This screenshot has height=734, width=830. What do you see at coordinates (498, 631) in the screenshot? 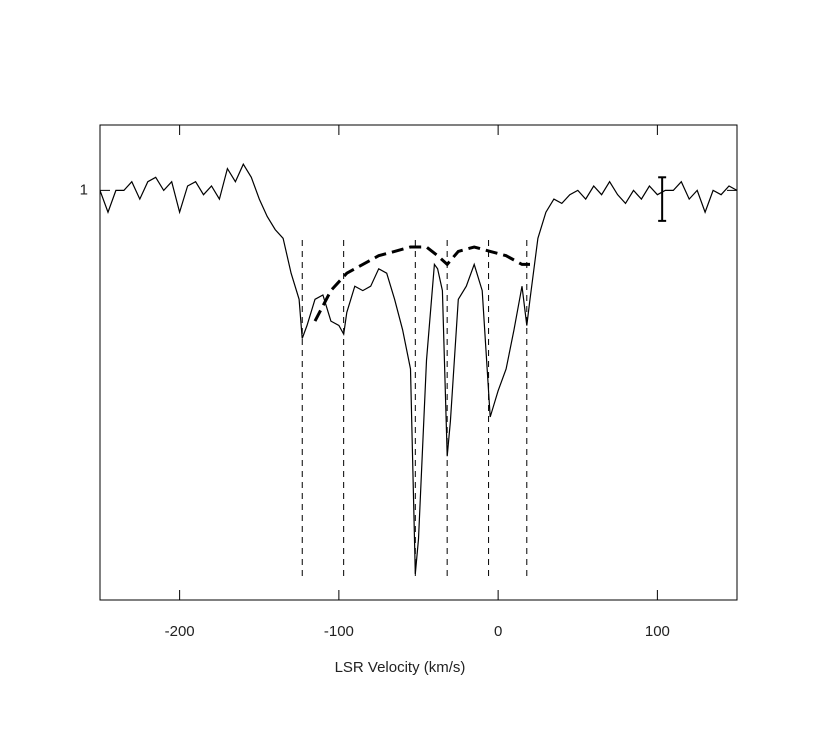
I see `x-tick-label: 0` at bounding box center [498, 631].